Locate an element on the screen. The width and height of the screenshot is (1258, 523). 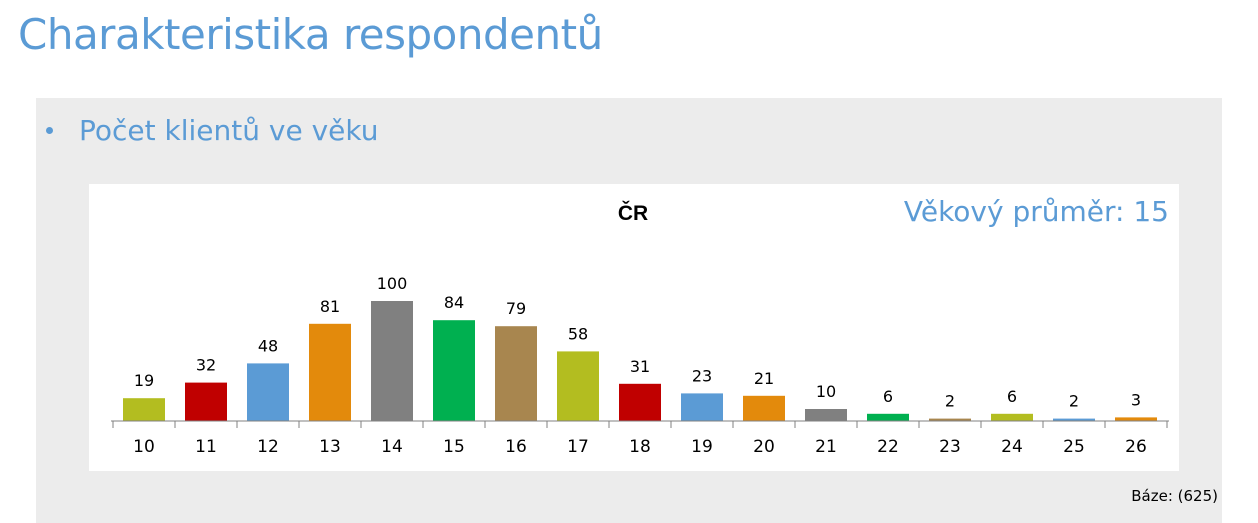
chart-title: ČR is located at coordinates (633, 213).